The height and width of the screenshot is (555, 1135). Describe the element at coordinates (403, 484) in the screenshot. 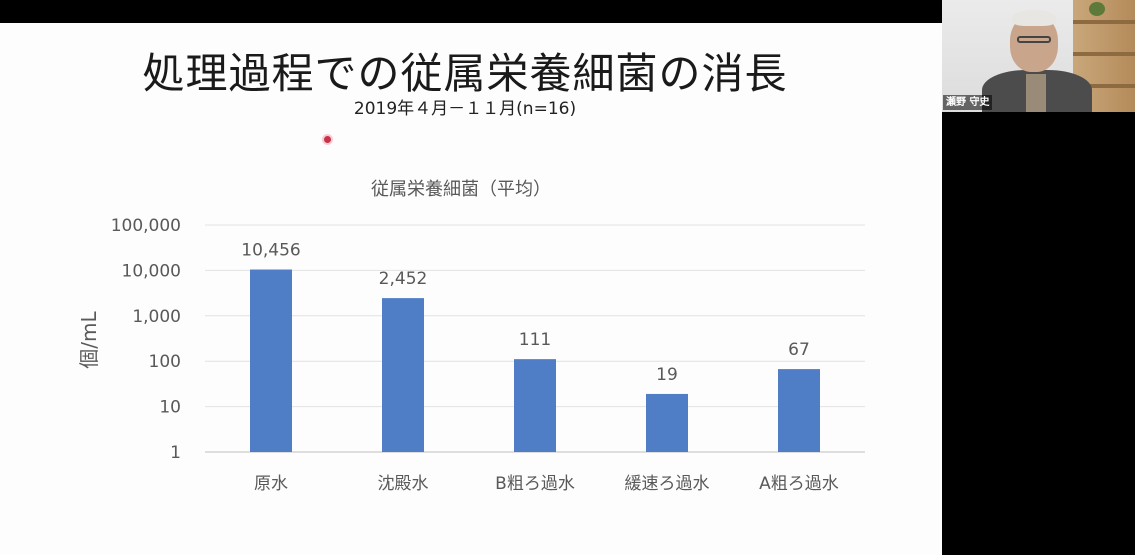

I see `x-tick-label: 沈殿水` at that location.